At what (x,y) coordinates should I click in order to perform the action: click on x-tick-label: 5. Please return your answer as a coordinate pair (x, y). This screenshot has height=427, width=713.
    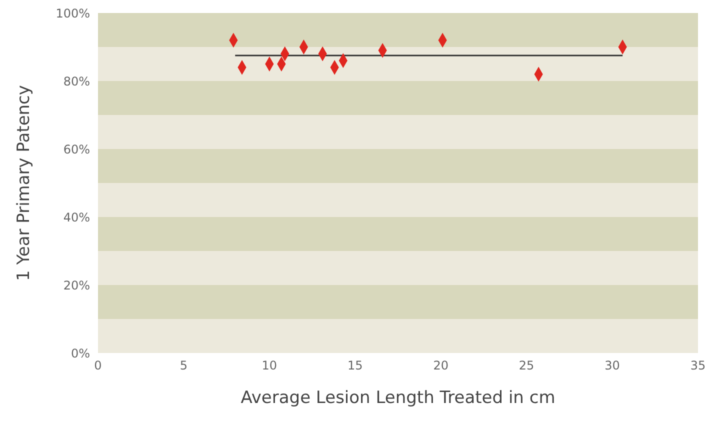
    Looking at the image, I should click on (184, 365).